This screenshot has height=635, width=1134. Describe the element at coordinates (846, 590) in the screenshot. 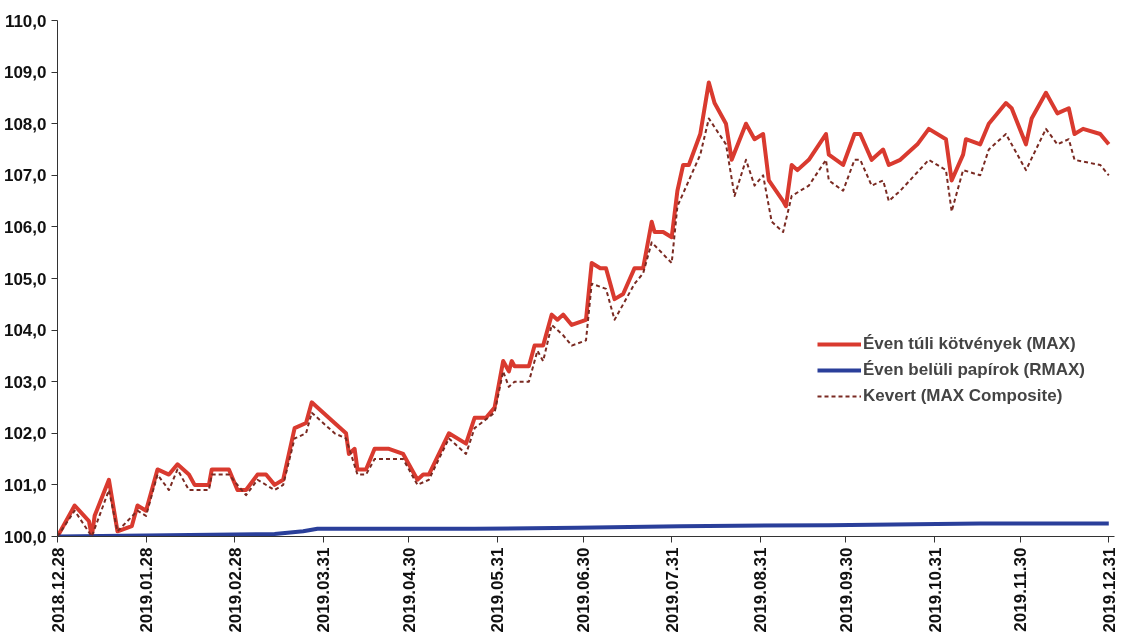

I see `x-tick-label: 2019.09.30` at that location.